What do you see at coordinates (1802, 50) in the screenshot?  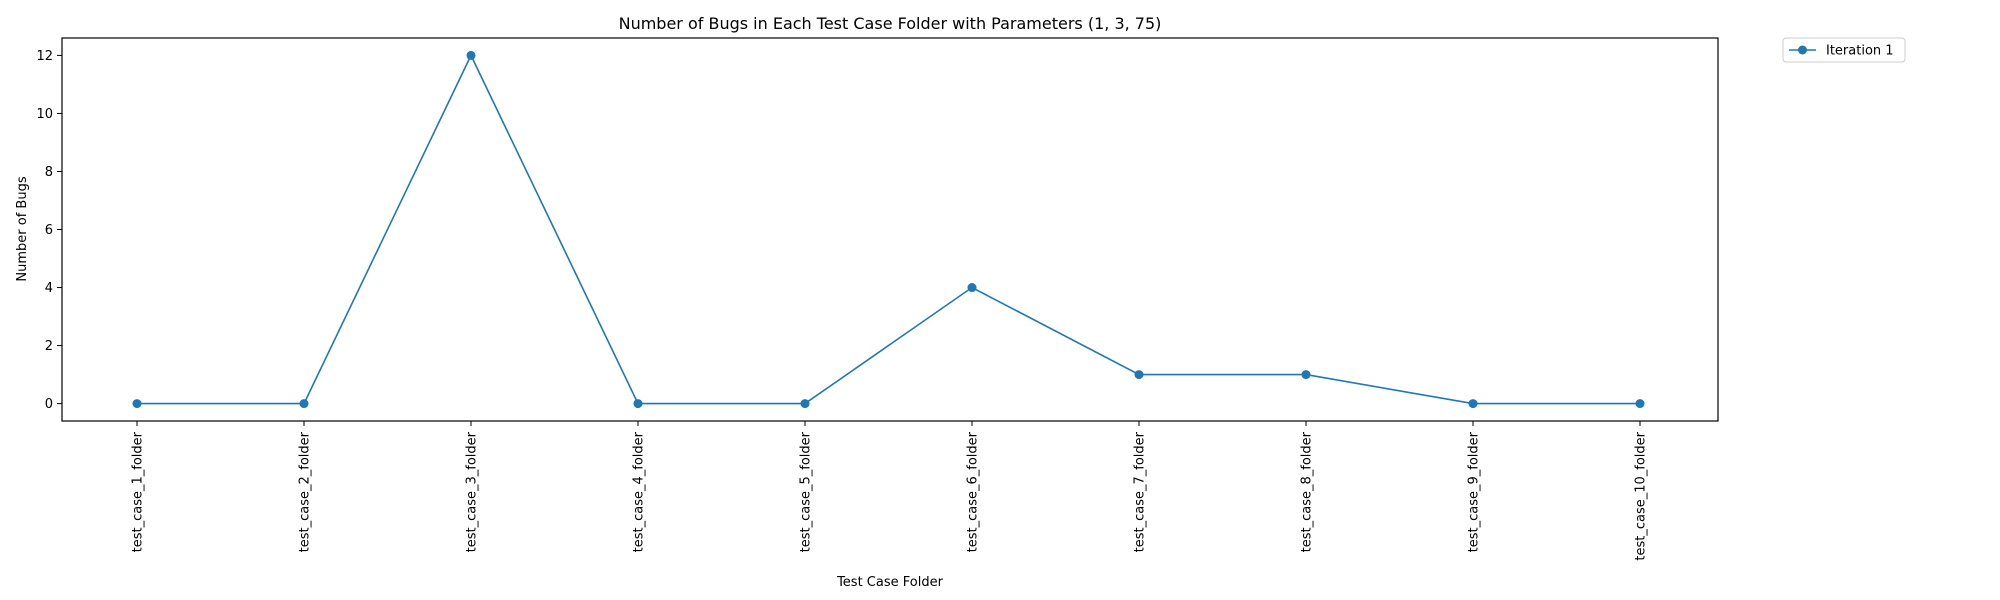 I see `legend-marker-sample` at bounding box center [1802, 50].